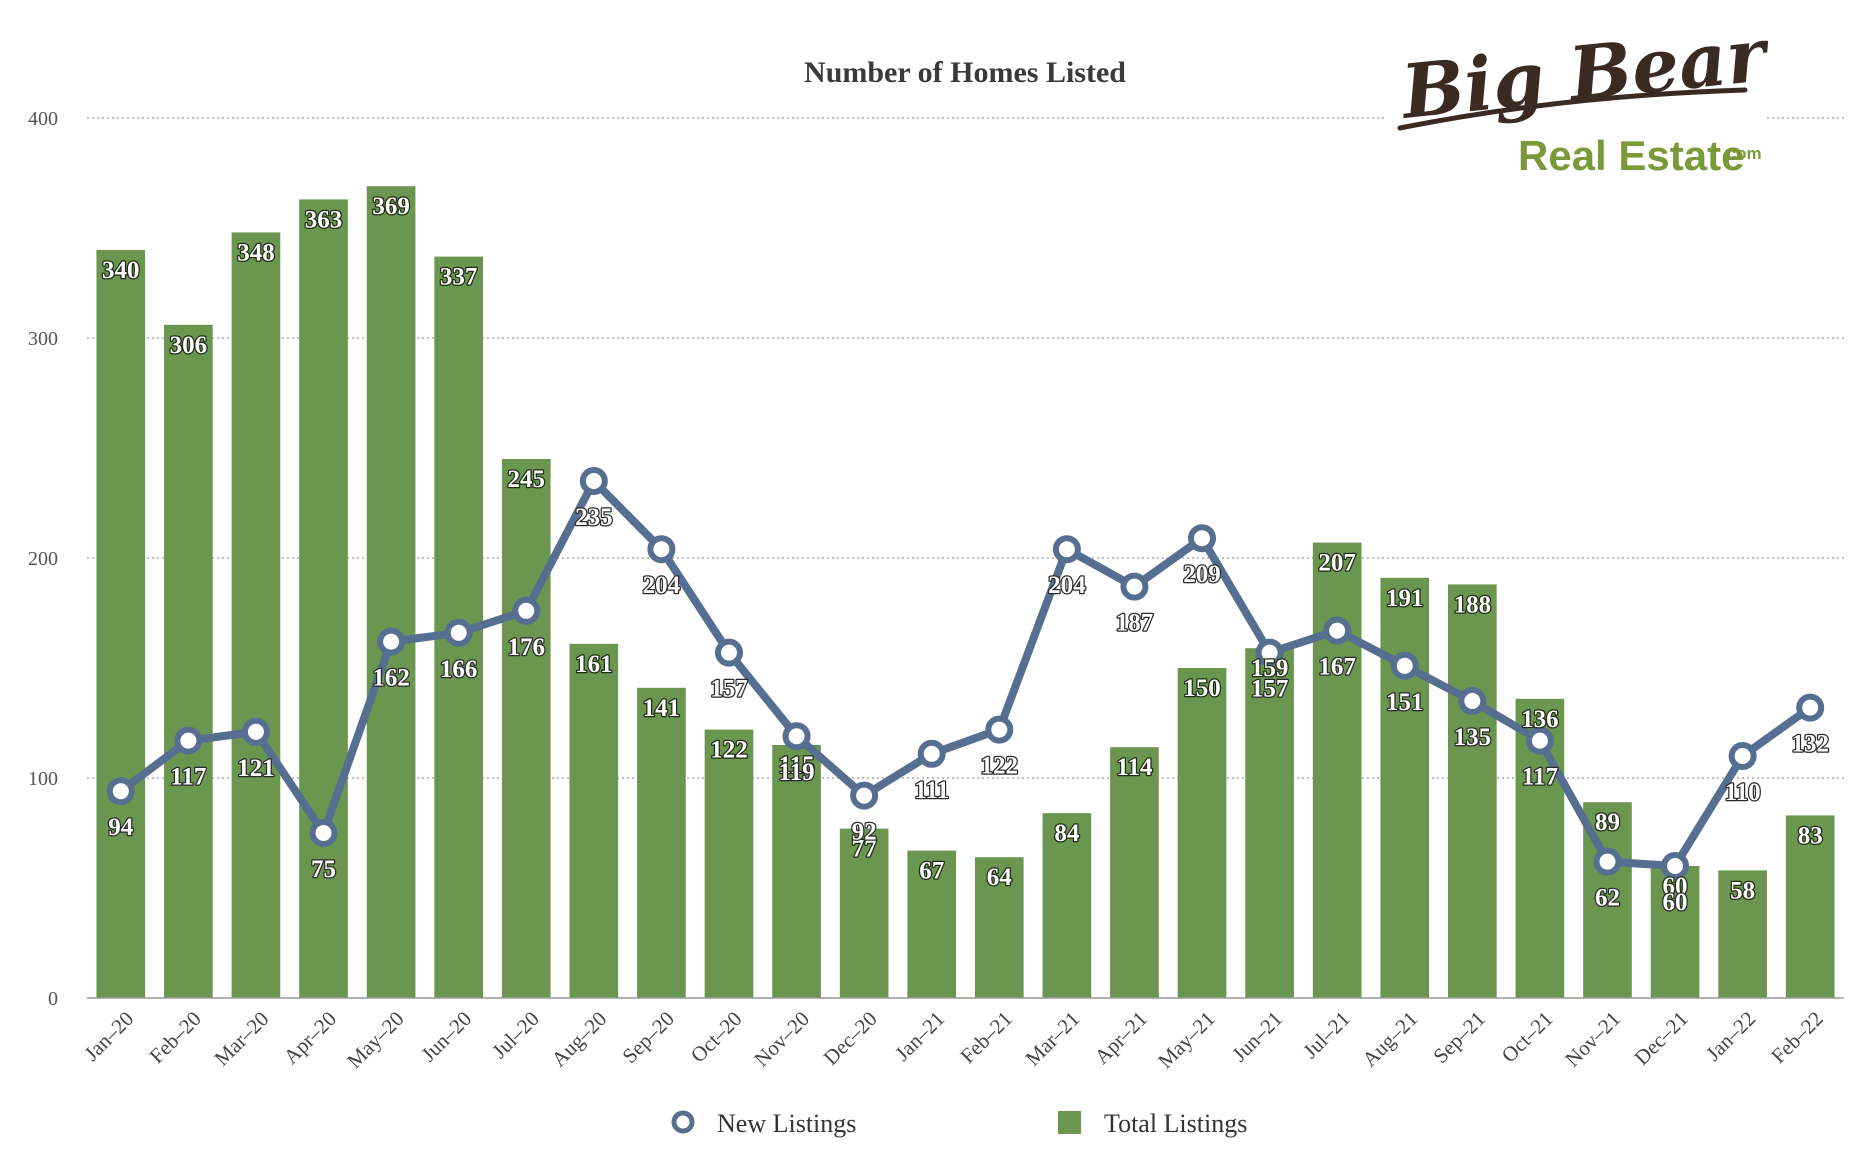 This screenshot has width=1870, height=1161. Describe the element at coordinates (1067, 585) in the screenshot. I see `line-value-label: 204` at that location.